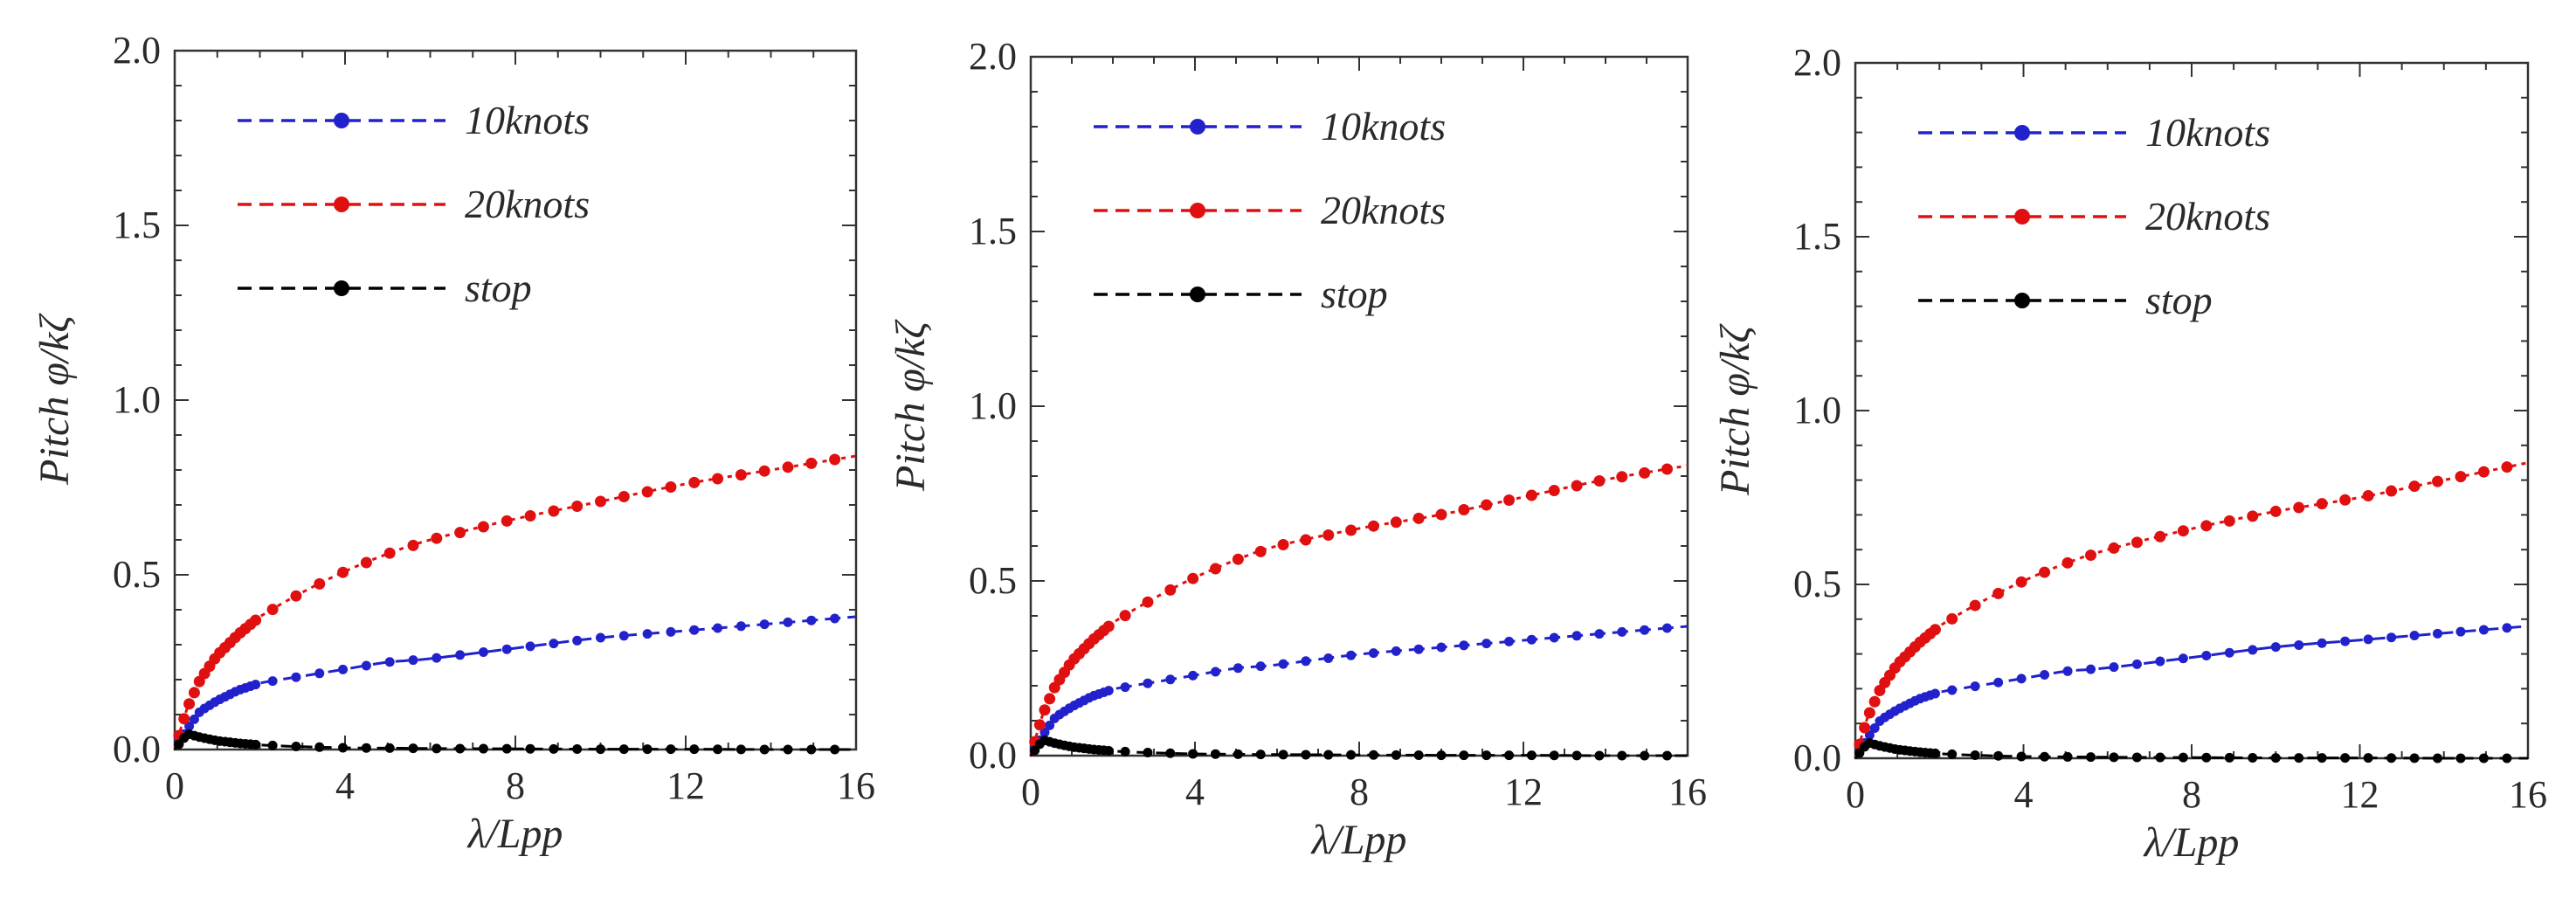  What do you see at coordinates (1817, 584) in the screenshot?
I see `y-tick-label: 0.5` at bounding box center [1817, 584].